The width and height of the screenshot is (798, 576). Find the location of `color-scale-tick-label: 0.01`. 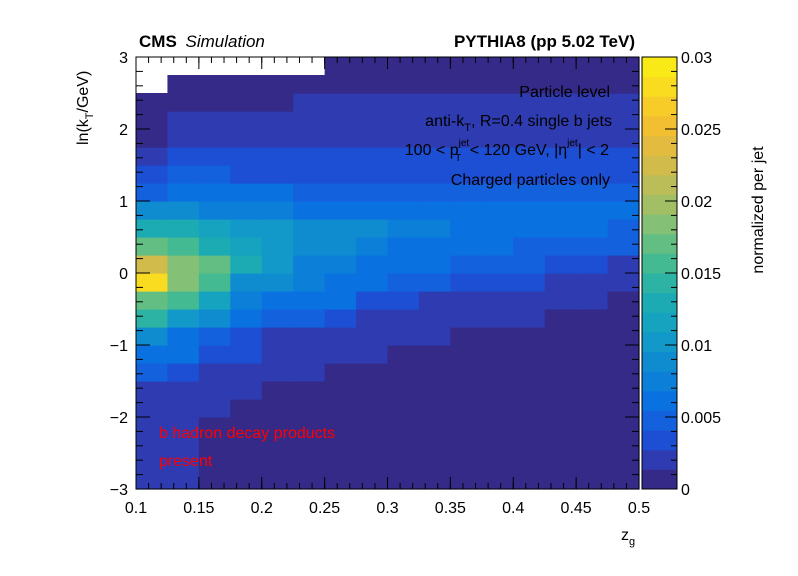

color-scale-tick-label: 0.01 is located at coordinates (696, 346).